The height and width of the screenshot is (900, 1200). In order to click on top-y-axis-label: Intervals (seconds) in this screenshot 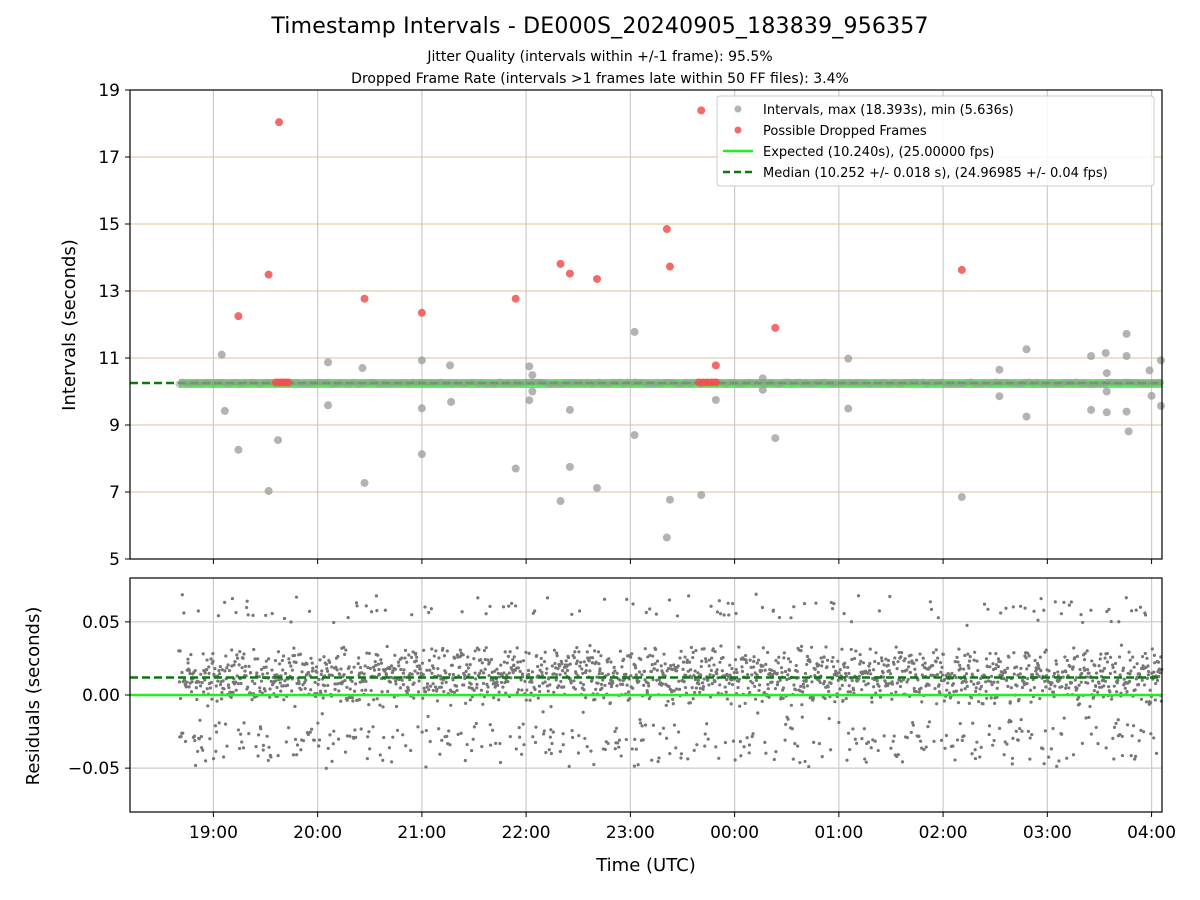, I will do `click(69, 325)`.